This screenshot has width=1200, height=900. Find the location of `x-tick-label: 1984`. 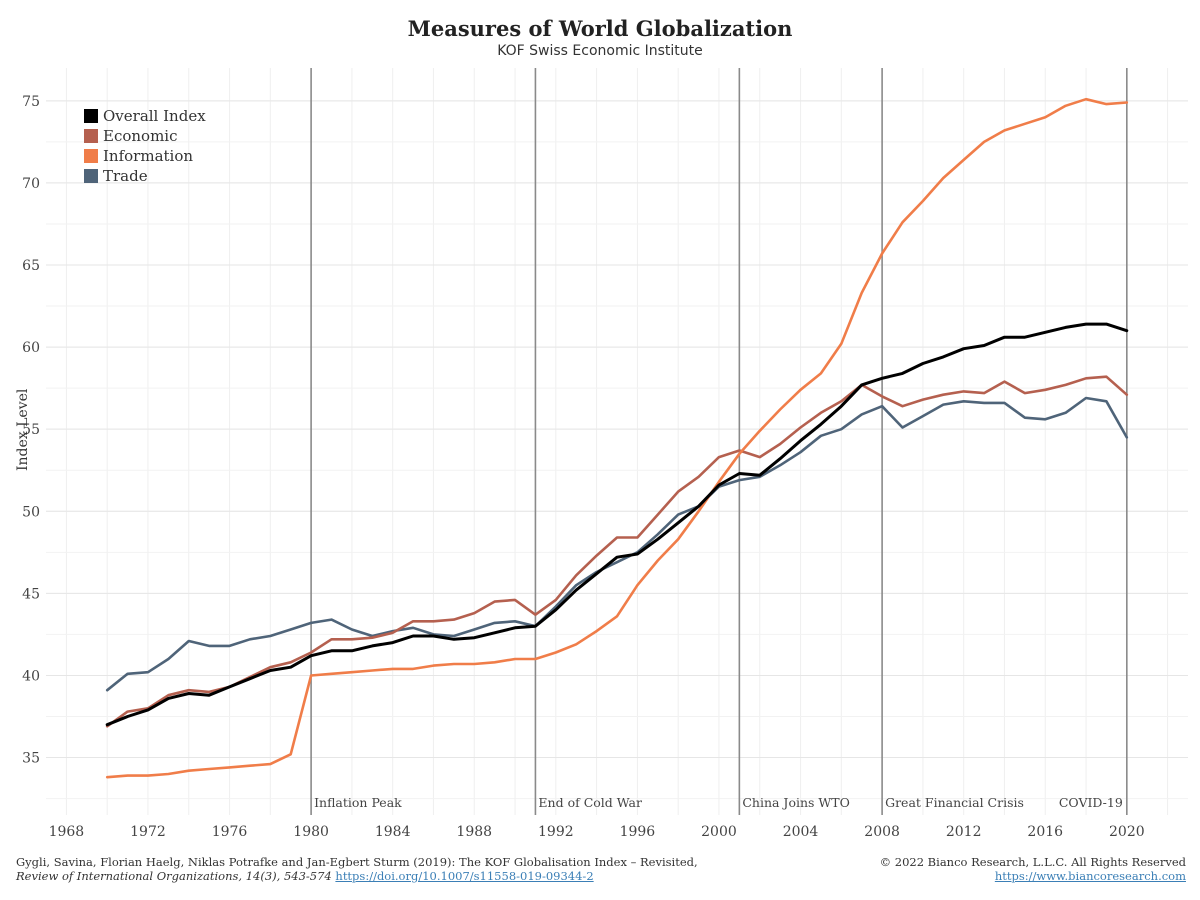

x-tick-label: 1984 is located at coordinates (393, 832).